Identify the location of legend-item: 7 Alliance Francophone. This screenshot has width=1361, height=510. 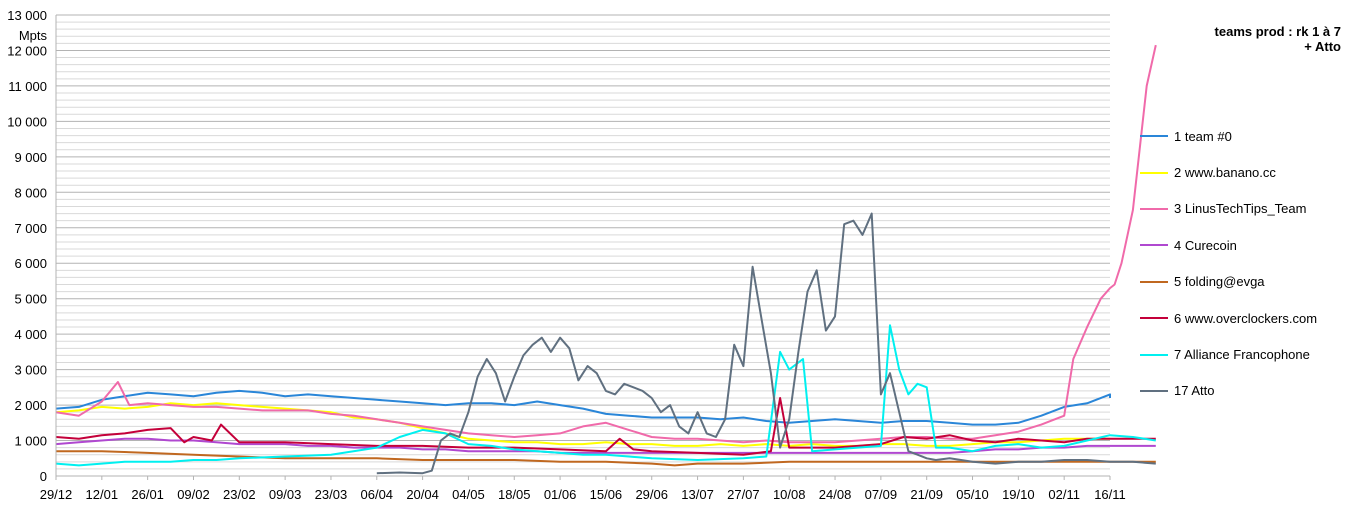
(1228, 354).